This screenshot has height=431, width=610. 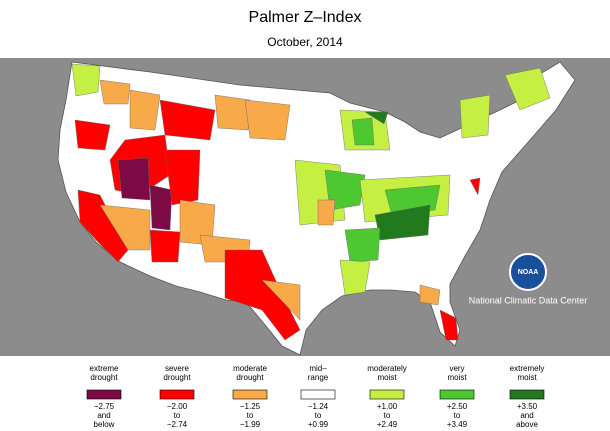 What do you see at coordinates (250, 424) in the screenshot?
I see `legend-range: −1.99` at bounding box center [250, 424].